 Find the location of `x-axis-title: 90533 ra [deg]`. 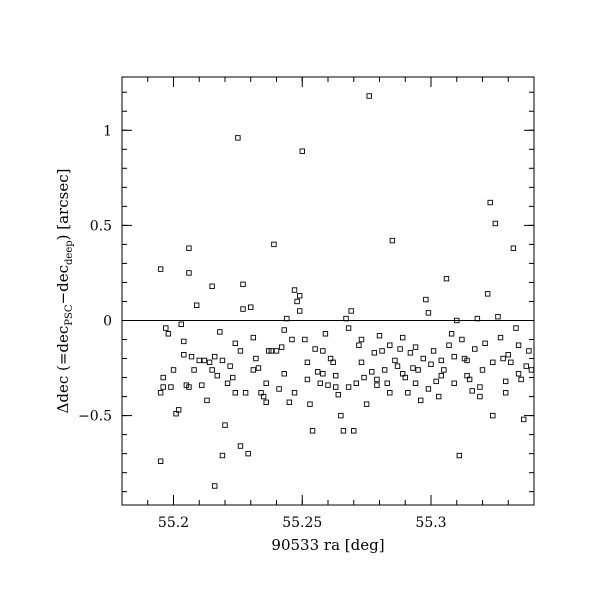

x-axis-title: 90533 ra [deg] is located at coordinates (327, 545).